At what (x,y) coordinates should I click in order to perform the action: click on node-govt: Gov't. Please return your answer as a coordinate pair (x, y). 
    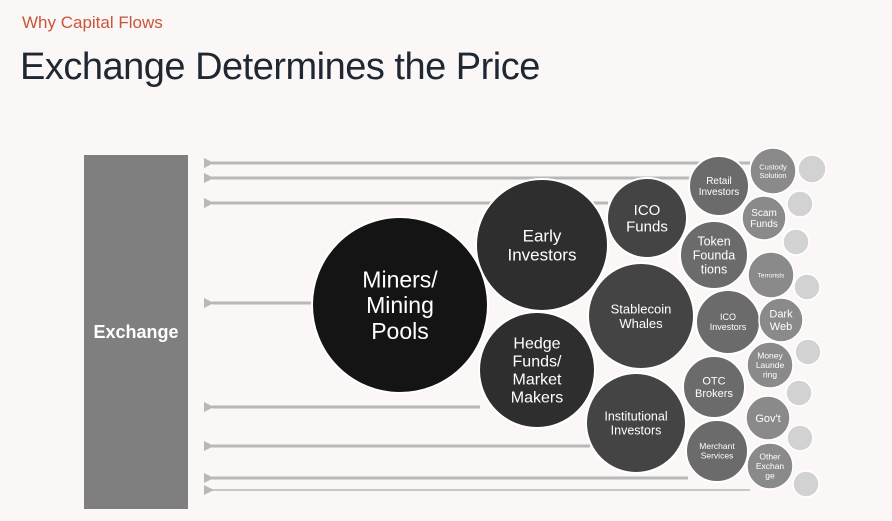
    Looking at the image, I should click on (768, 418).